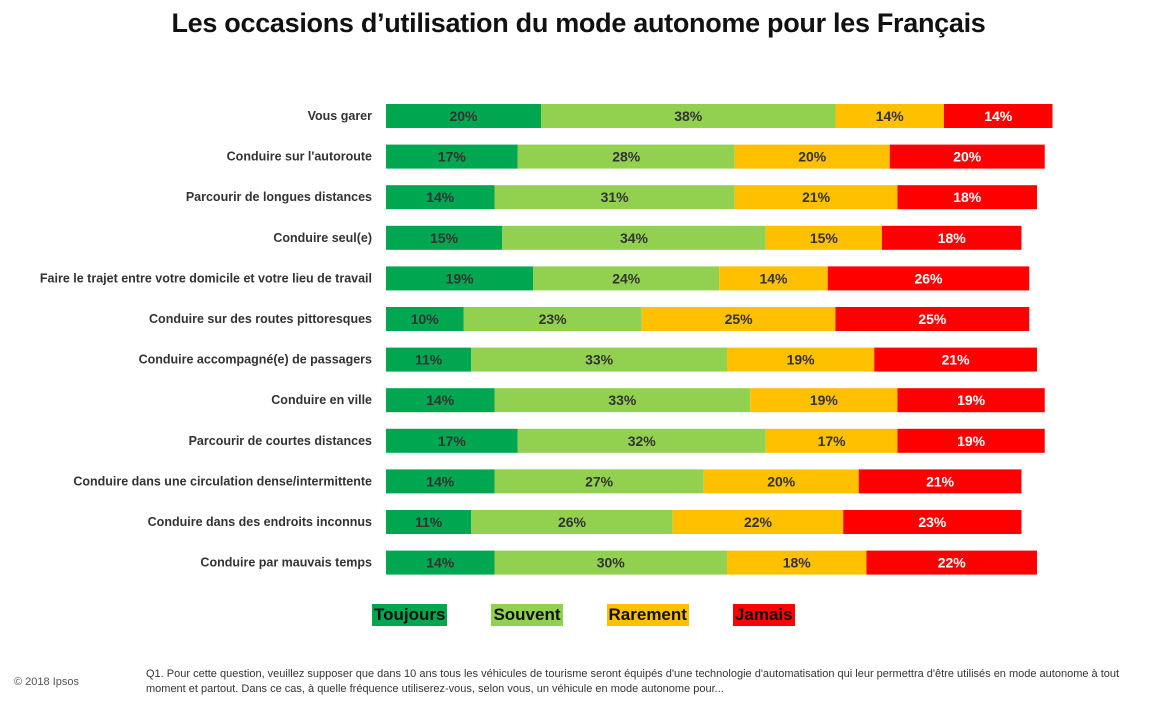  What do you see at coordinates (626, 157) in the screenshot?
I see `data-label: 28%` at bounding box center [626, 157].